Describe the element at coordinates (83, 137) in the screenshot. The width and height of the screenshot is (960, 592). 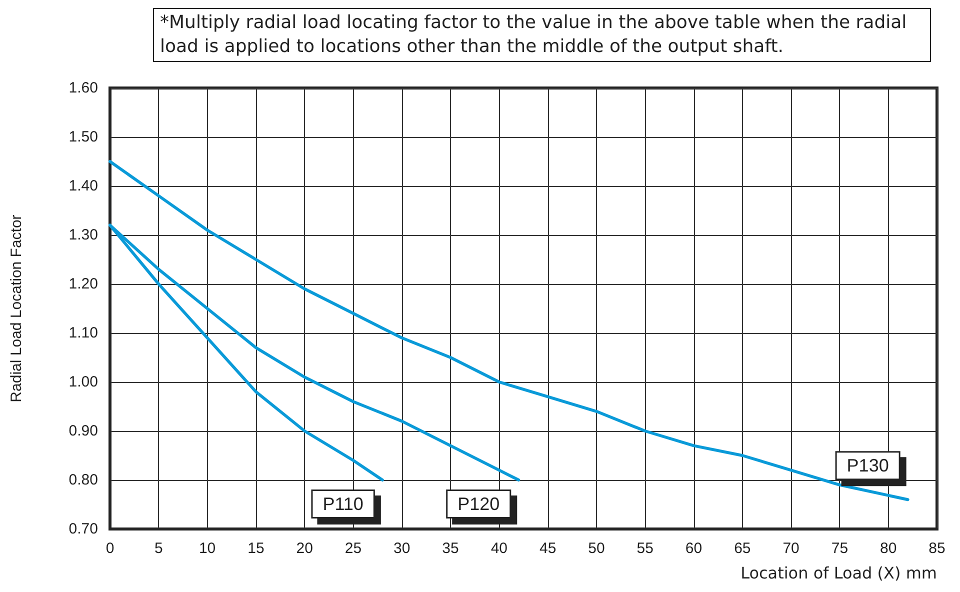
I see `y-tick-label: 1.50` at that location.